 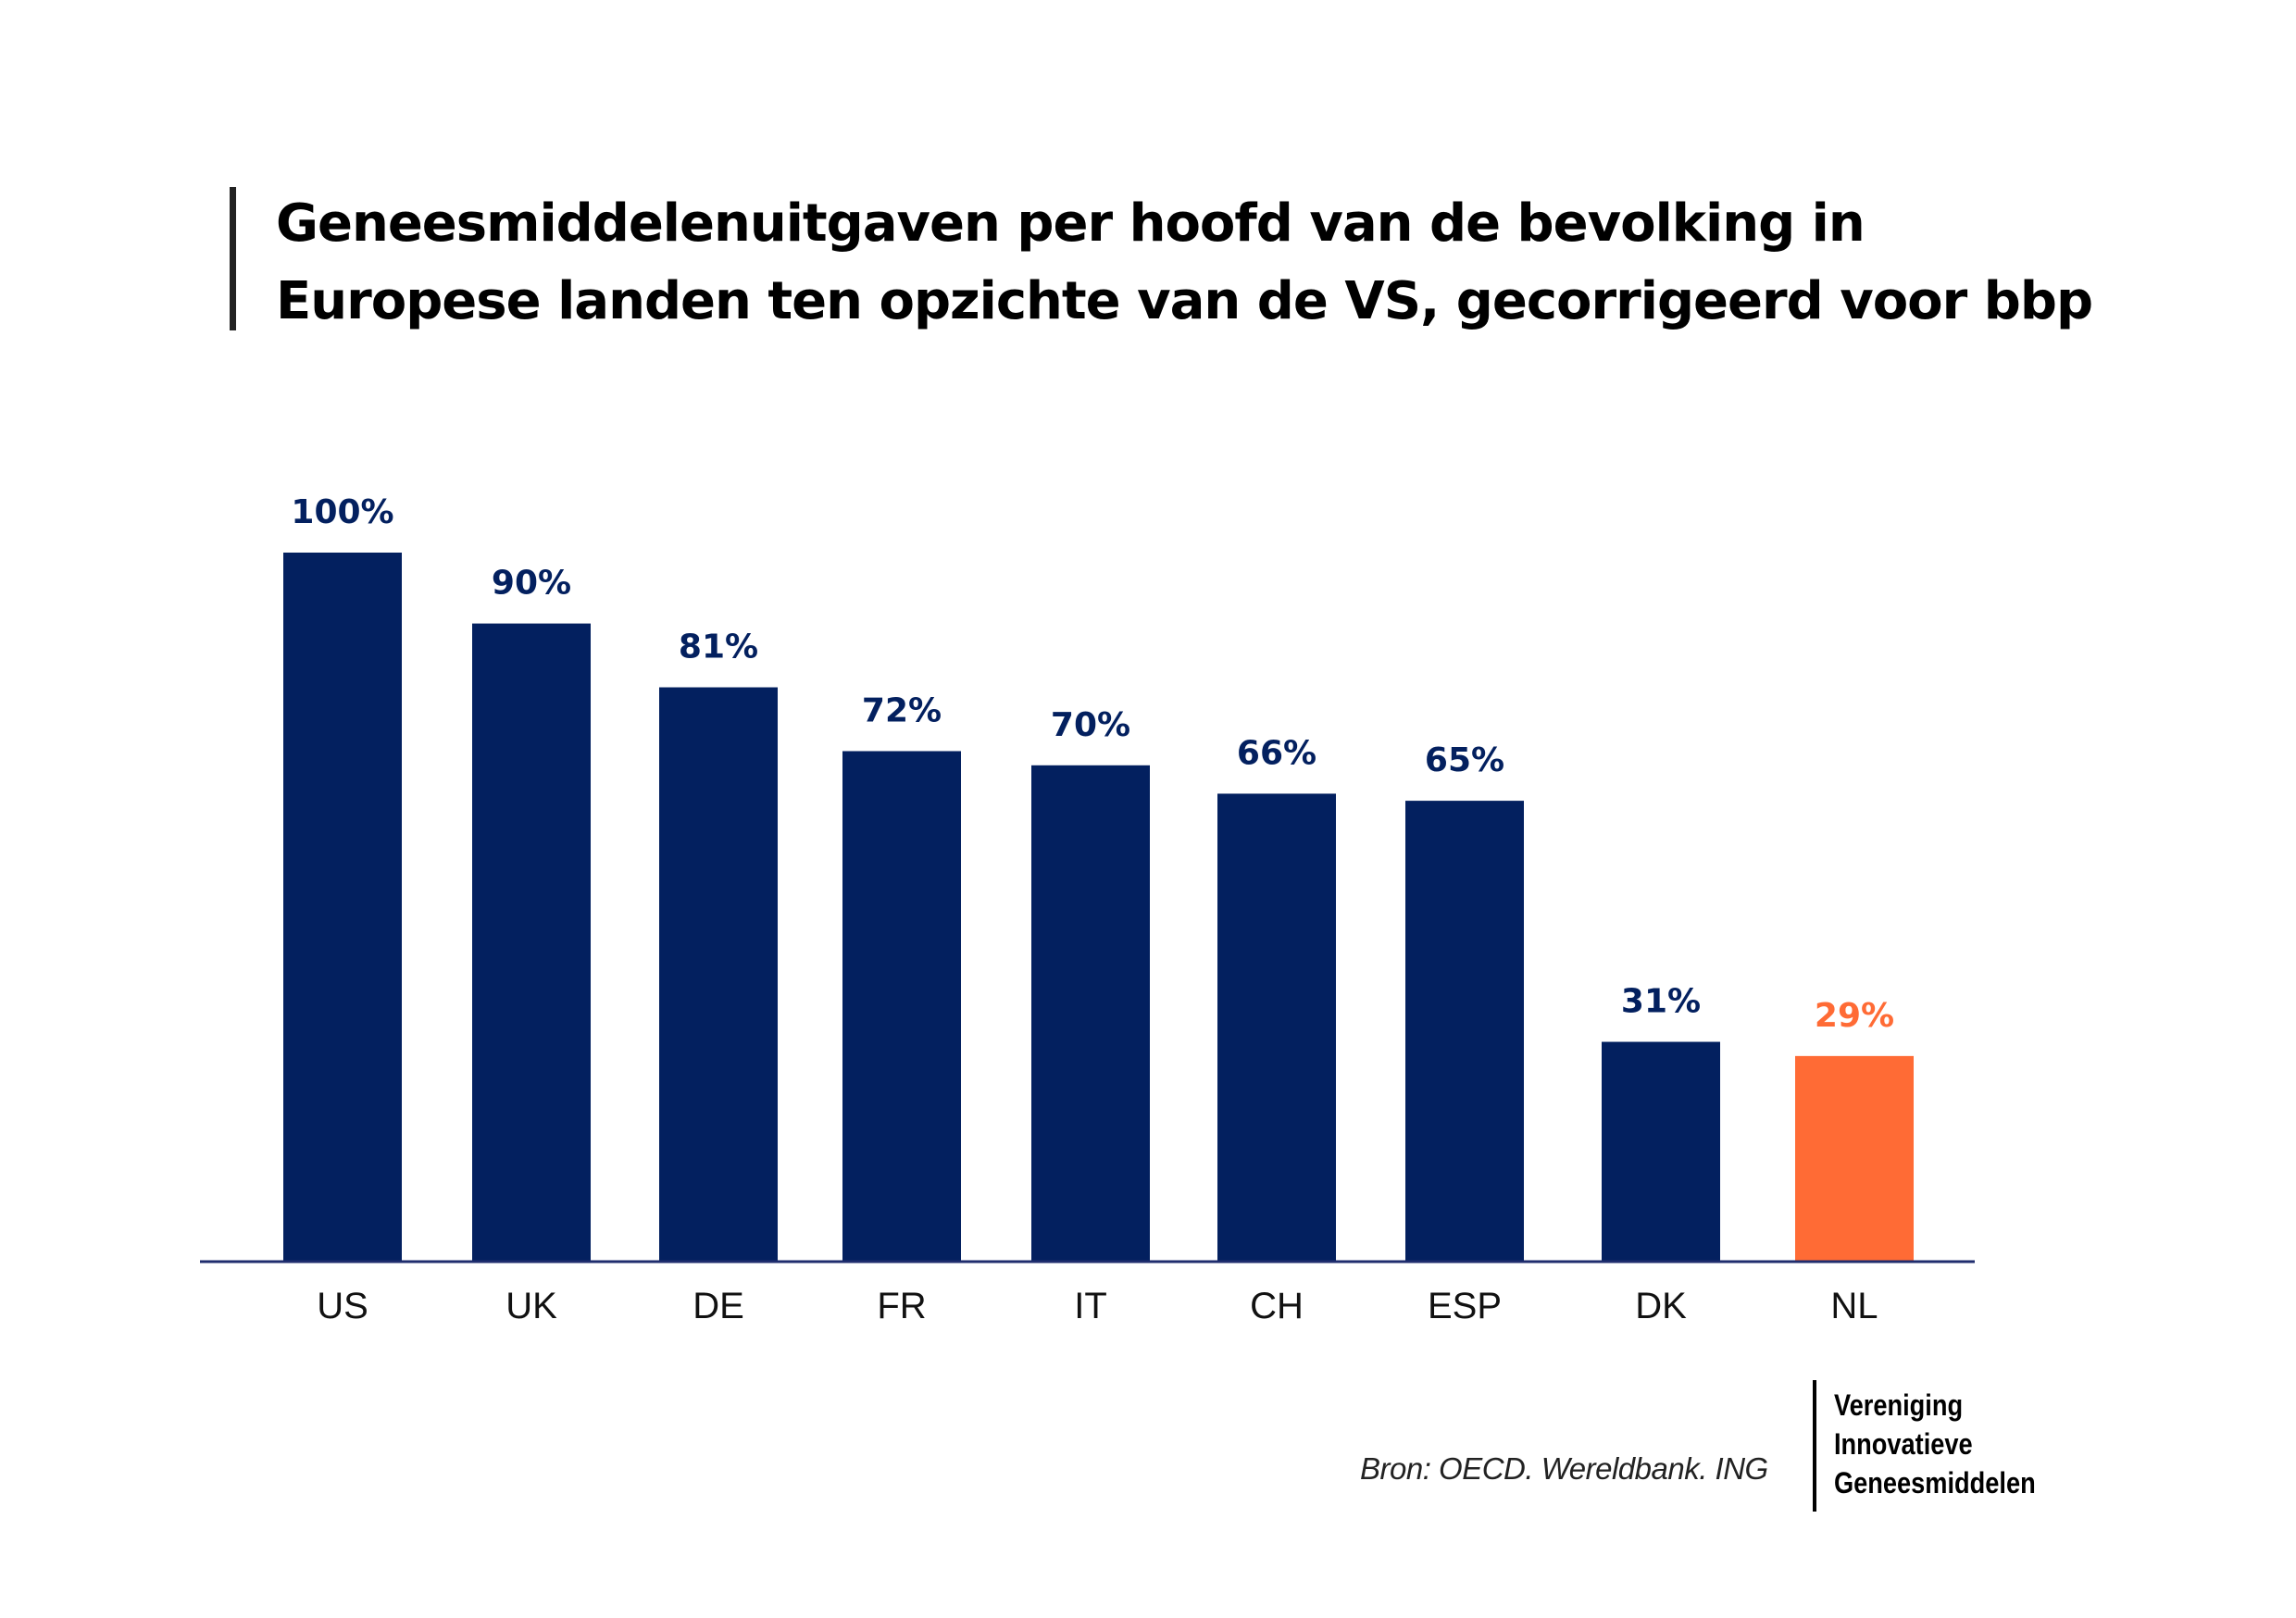 I want to click on bar-ch, so click(x=1276, y=1027).